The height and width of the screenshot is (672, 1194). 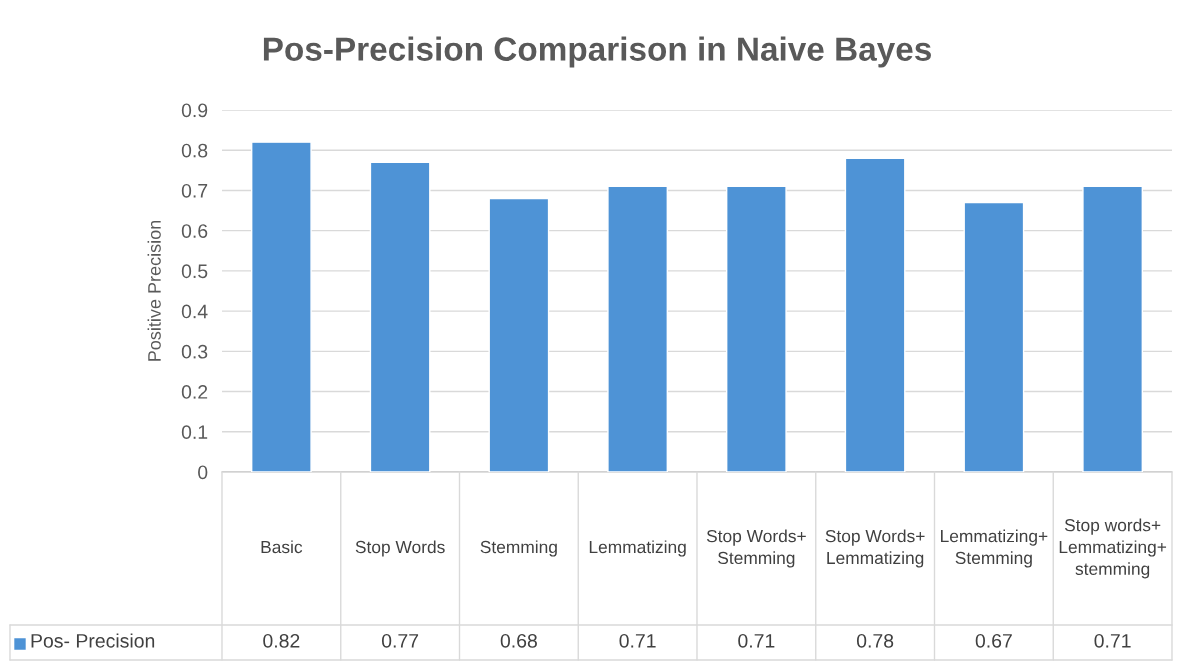 What do you see at coordinates (400, 548) in the screenshot?
I see `x-tick-label: Stop Words` at bounding box center [400, 548].